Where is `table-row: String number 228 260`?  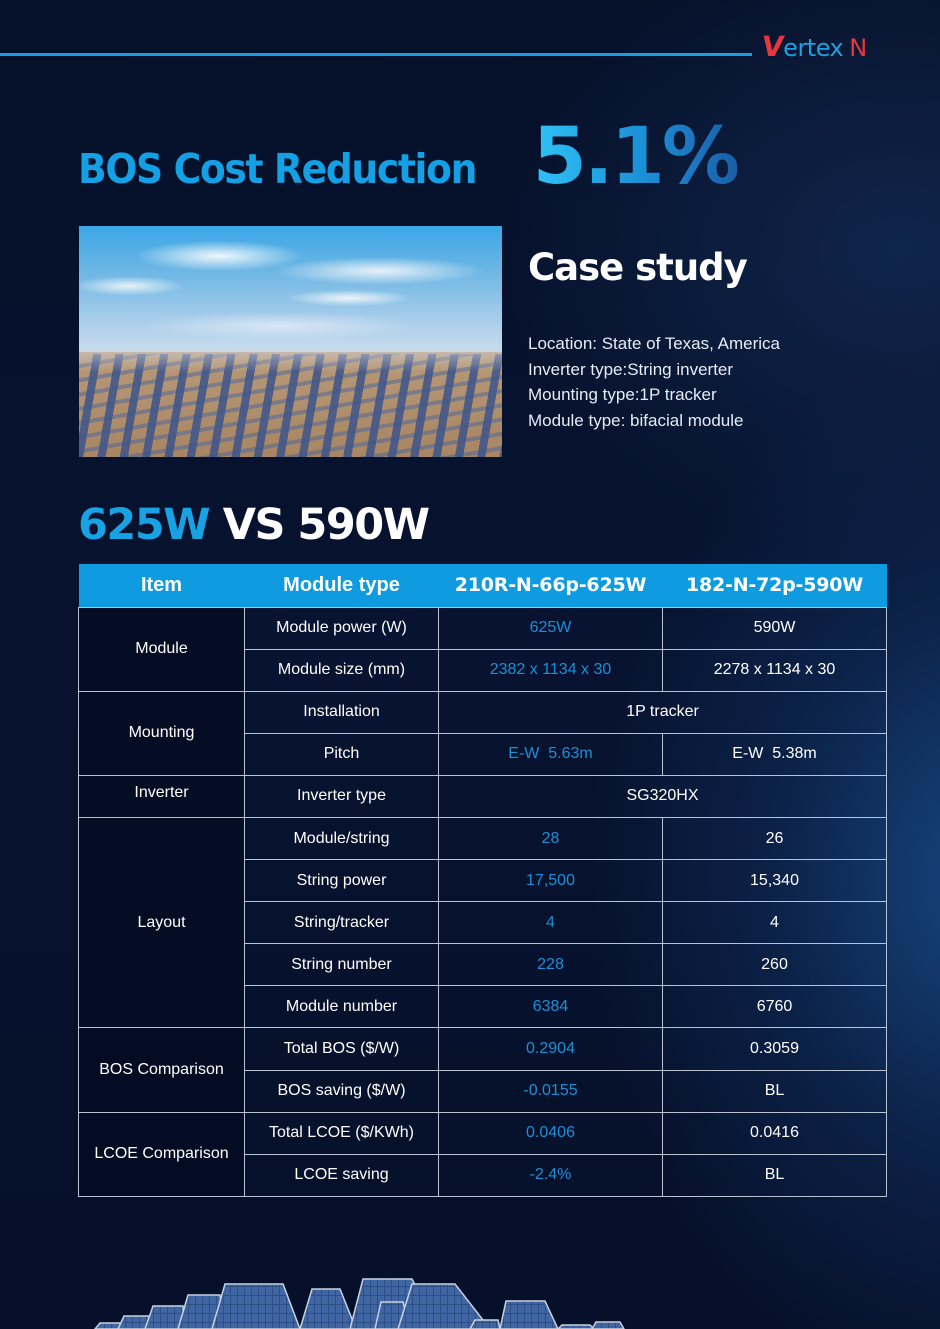
table-row: String number 228 260 is located at coordinates (483, 965).